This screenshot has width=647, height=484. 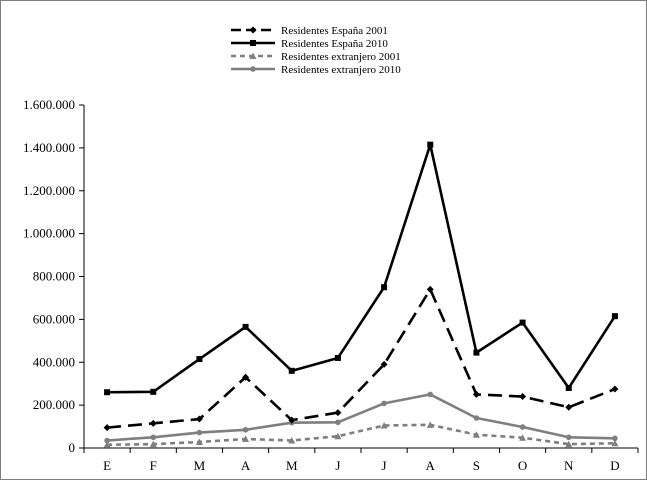 I want to click on legend-entry-4: Residentes extranjero 2010, so click(x=316, y=70).